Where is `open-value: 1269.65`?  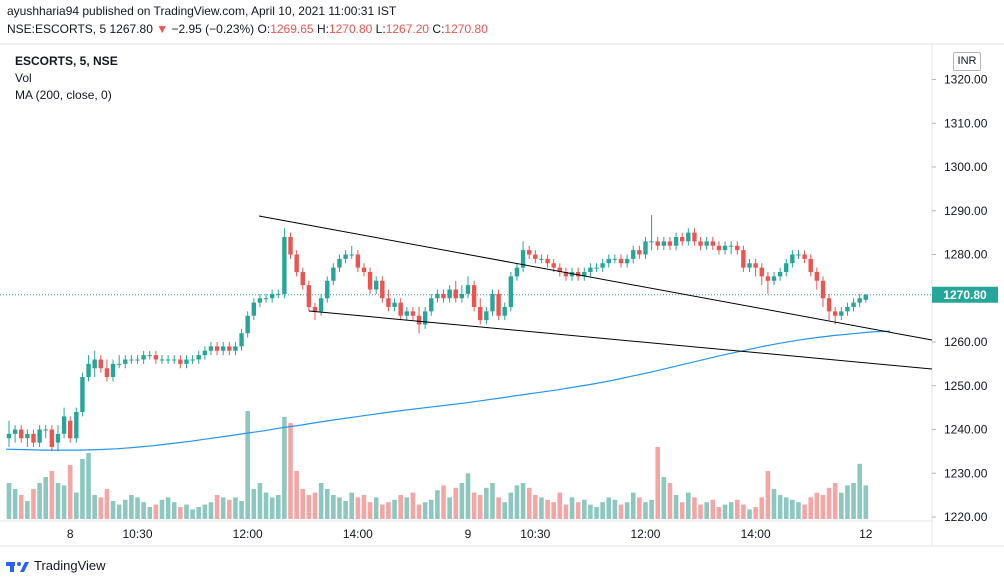 open-value: 1269.65 is located at coordinates (292, 29).